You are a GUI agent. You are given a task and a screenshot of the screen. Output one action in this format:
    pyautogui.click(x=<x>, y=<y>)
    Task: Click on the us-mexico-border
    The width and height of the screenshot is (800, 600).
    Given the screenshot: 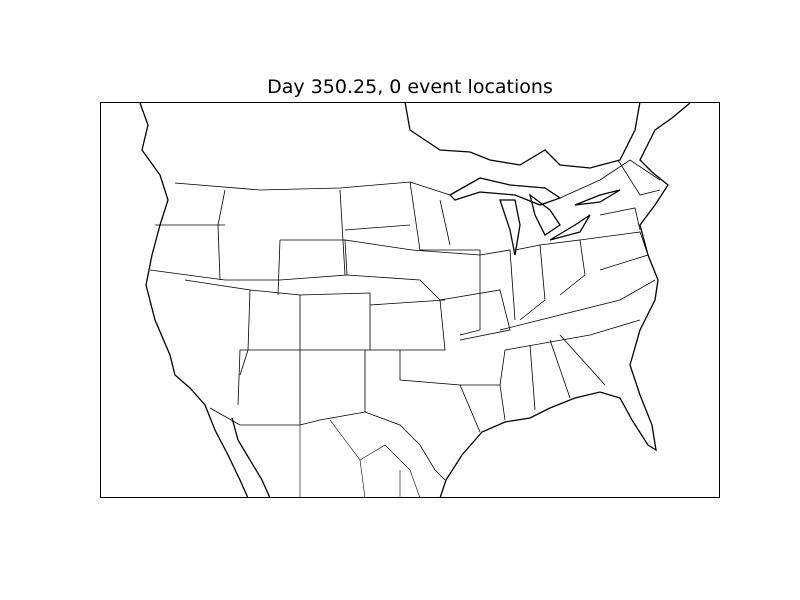 What is the action you would take?
    pyautogui.click(x=327, y=444)
    